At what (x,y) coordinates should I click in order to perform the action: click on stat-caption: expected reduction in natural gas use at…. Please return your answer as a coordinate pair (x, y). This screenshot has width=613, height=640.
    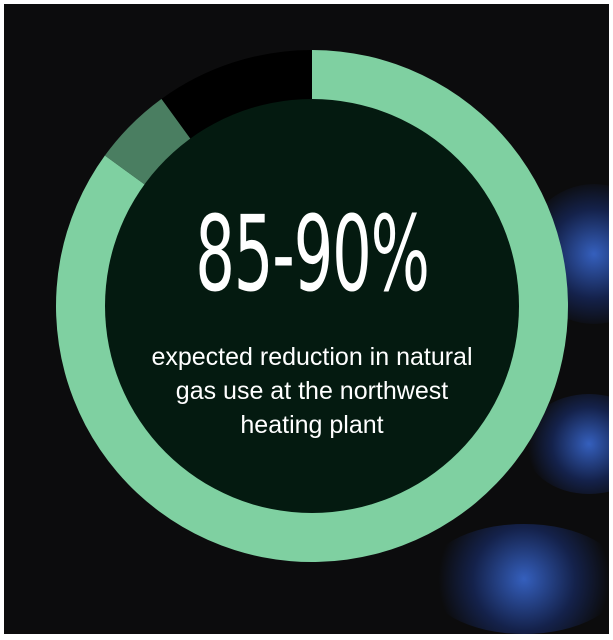
    Looking at the image, I should click on (312, 391).